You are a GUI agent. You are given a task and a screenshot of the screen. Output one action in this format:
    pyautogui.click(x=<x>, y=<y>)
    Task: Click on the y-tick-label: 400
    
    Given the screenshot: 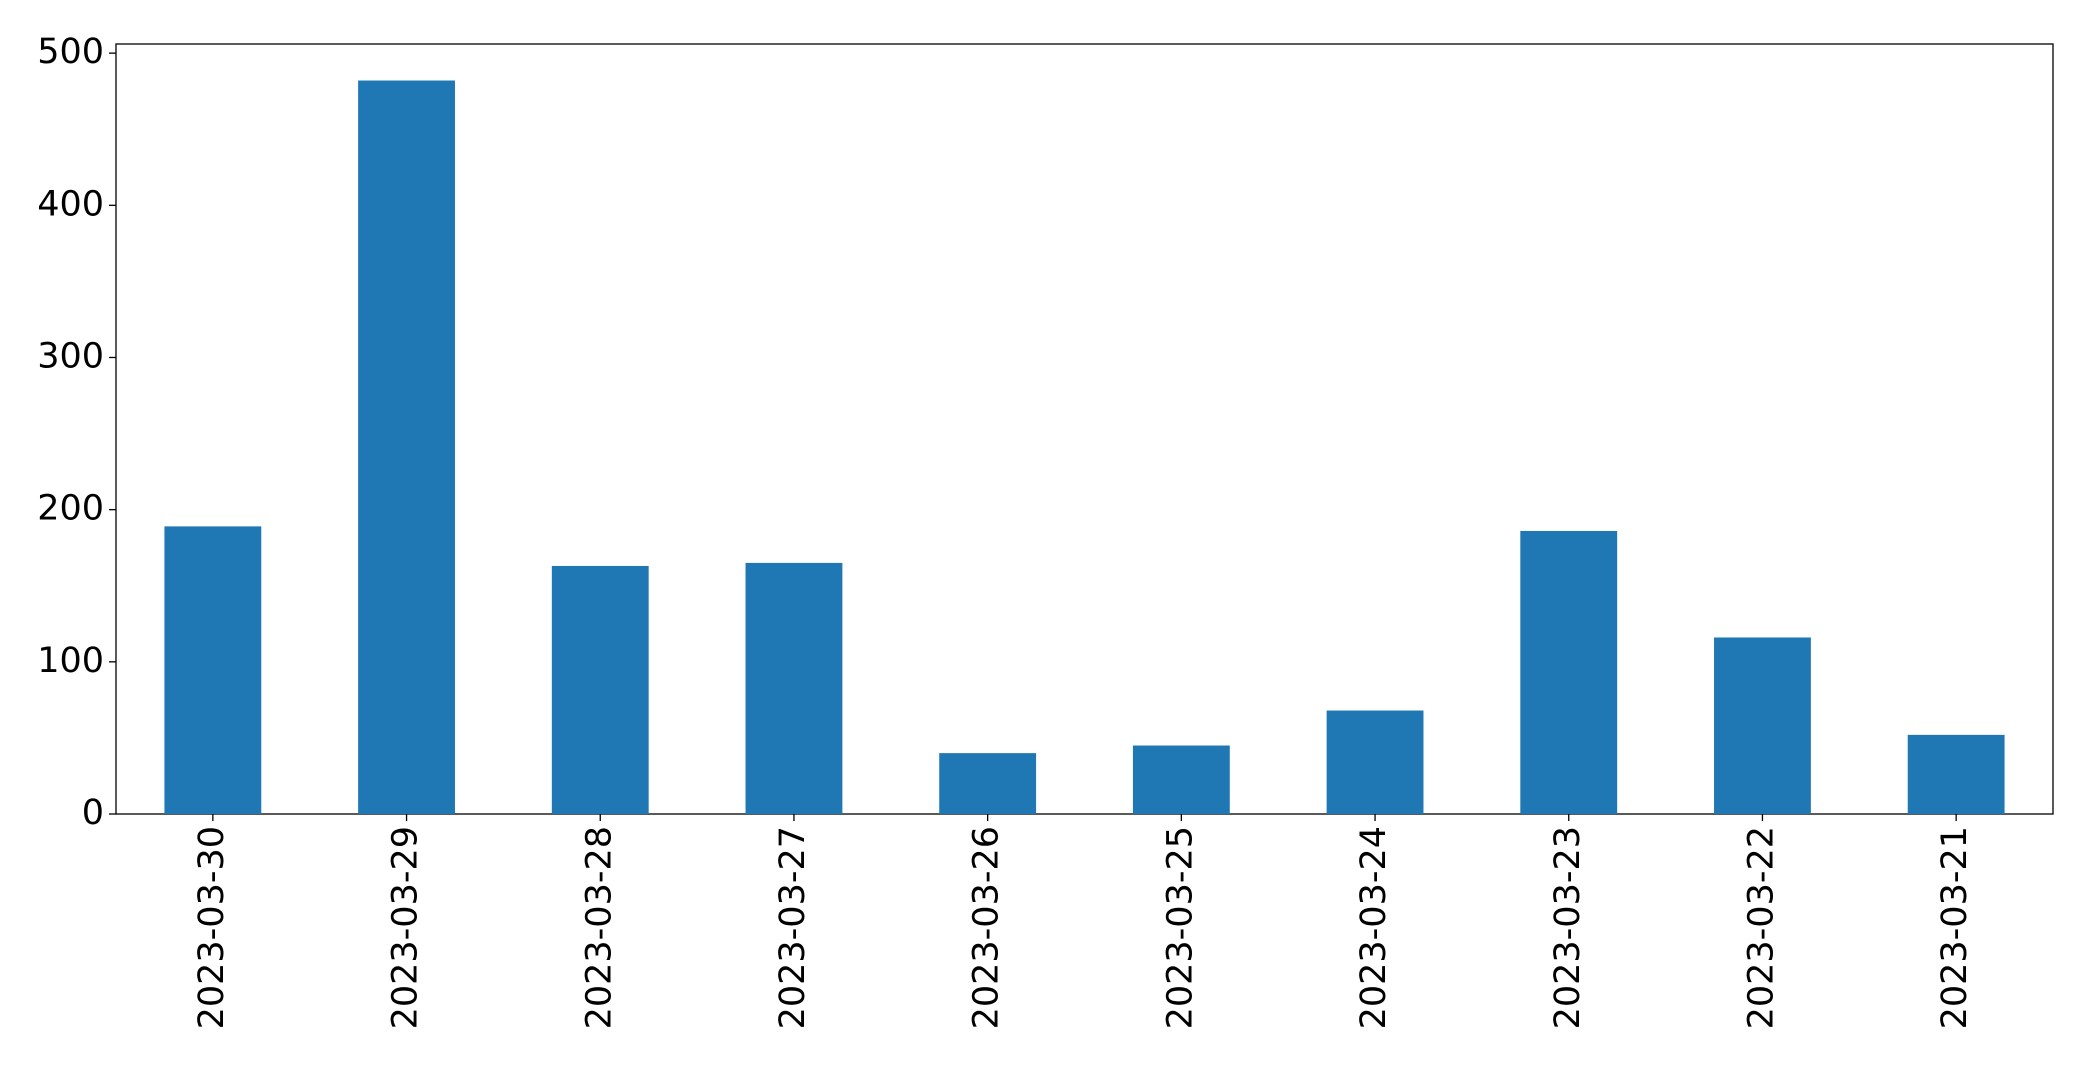 What is the action you would take?
    pyautogui.click(x=70, y=204)
    